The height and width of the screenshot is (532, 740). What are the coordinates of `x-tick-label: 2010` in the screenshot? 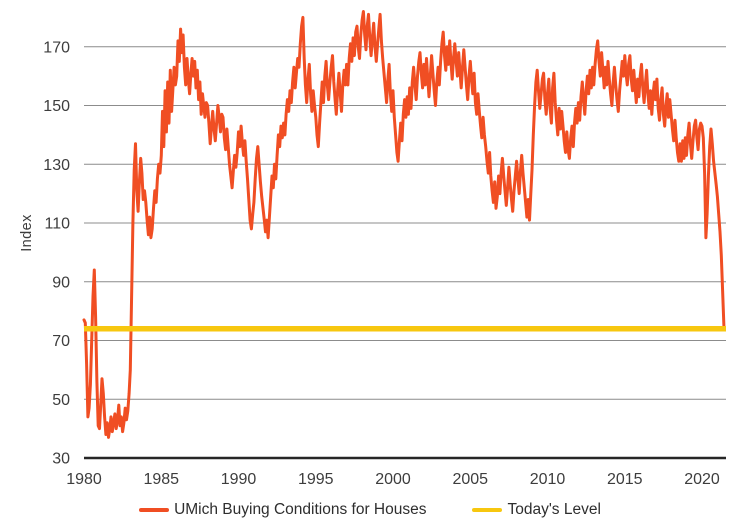 It's located at (548, 479).